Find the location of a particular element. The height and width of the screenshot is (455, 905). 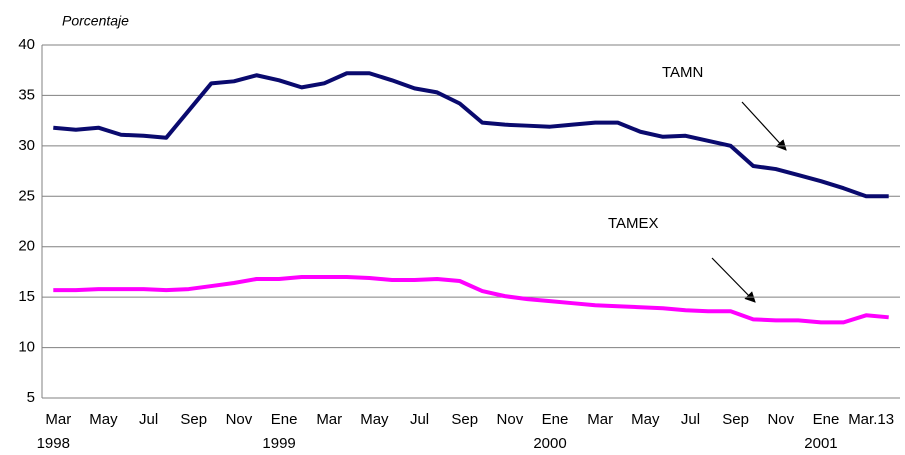

y-tick-label: 30 is located at coordinates (26, 145).